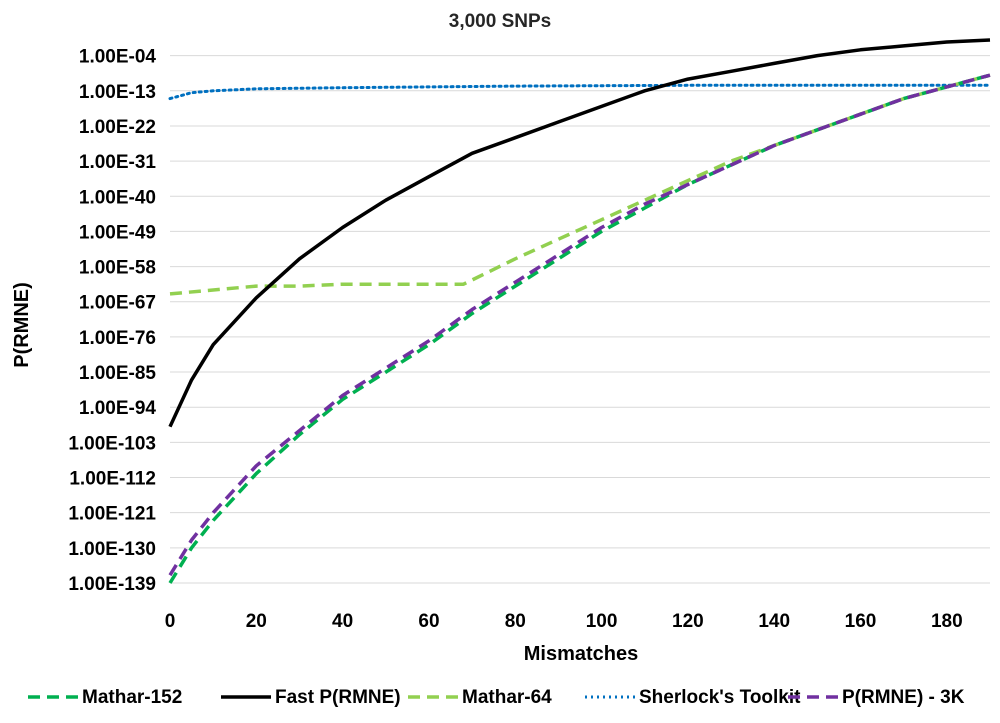 Image resolution: width=1000 pixels, height=723 pixels. What do you see at coordinates (903, 697) in the screenshot?
I see `legend-label: P(RMNE) - 3K` at bounding box center [903, 697].